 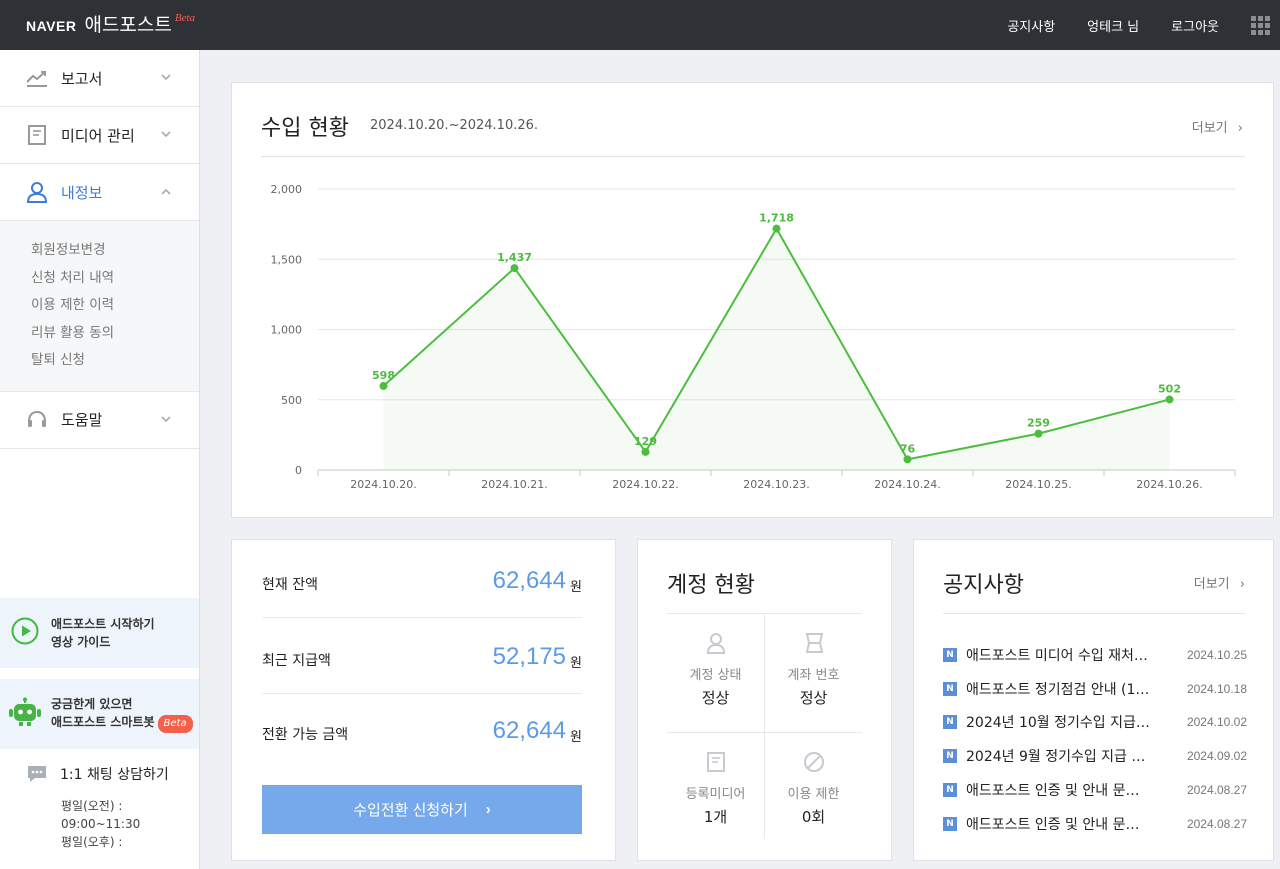 I want to click on notice-divider, so click(x=1094, y=613).